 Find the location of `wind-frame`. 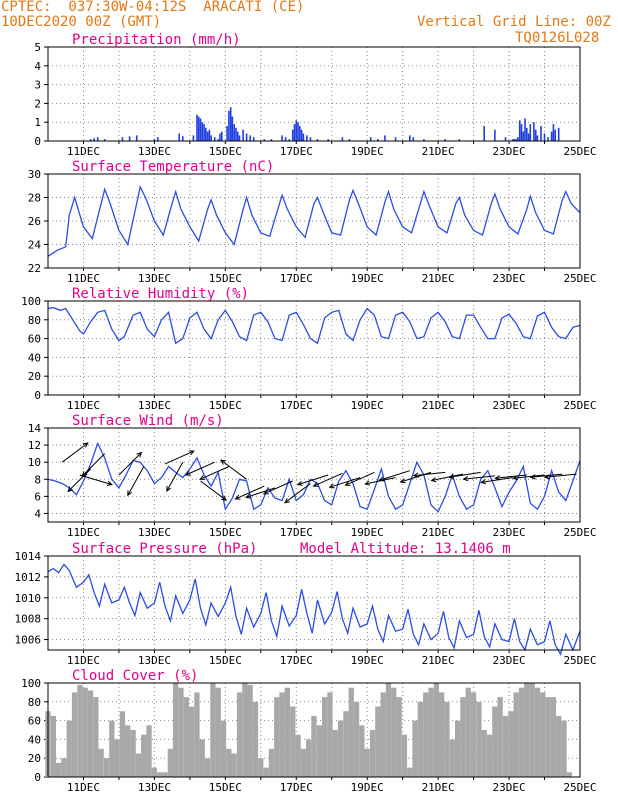

wind-frame is located at coordinates (314, 475).